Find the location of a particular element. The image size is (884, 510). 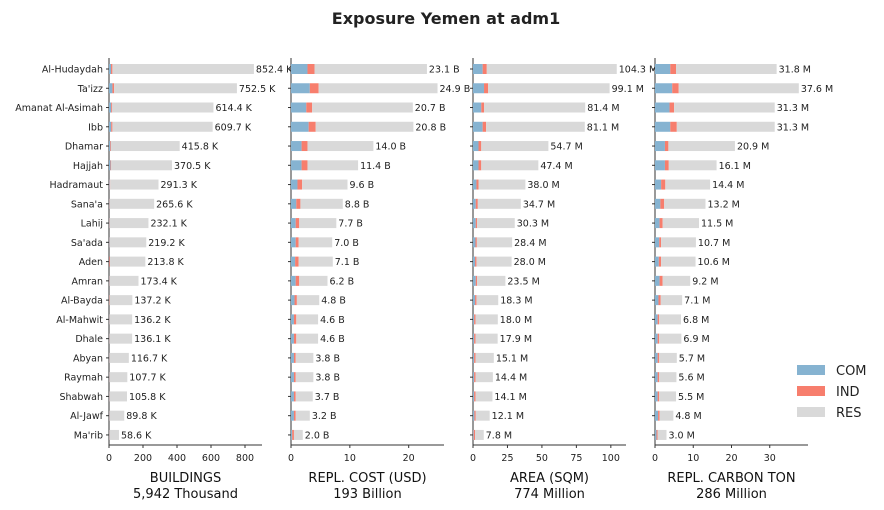

bar-res-dhale is located at coordinates (486, 338).